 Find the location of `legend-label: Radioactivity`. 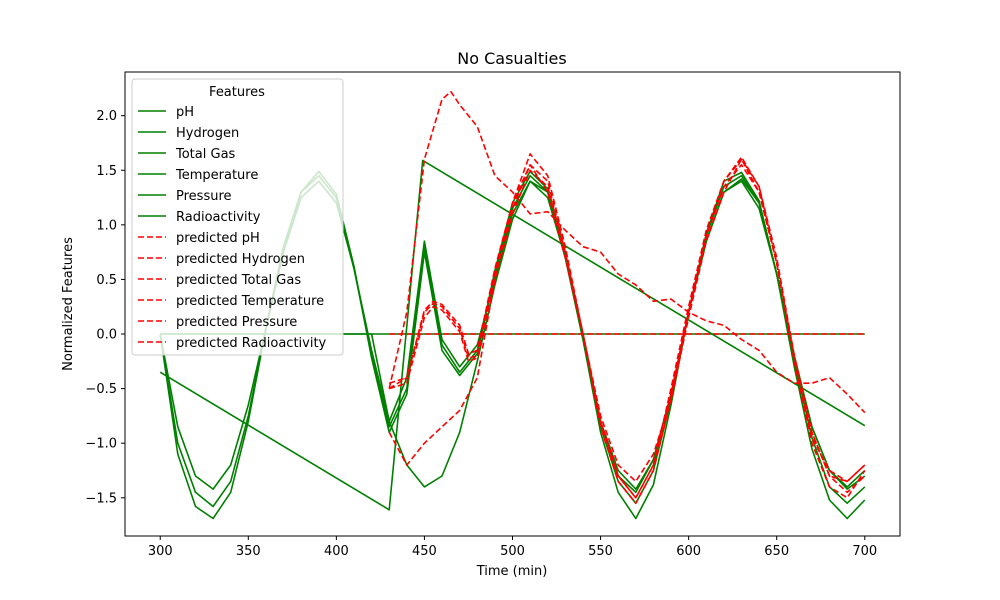

legend-label: Radioactivity is located at coordinates (218, 217).